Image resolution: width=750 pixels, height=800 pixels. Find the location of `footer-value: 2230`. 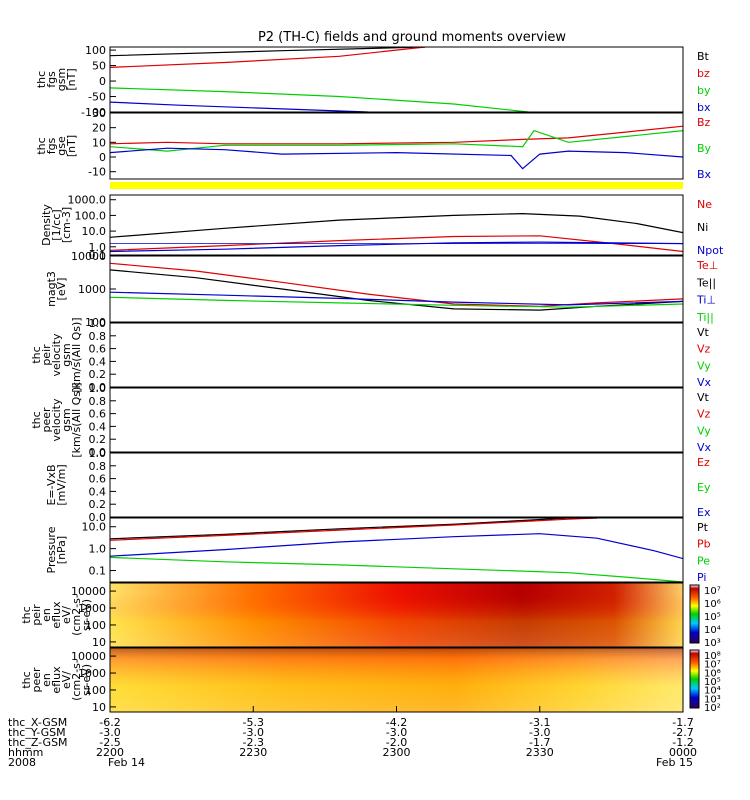

footer-value: 2230 is located at coordinates (253, 752).